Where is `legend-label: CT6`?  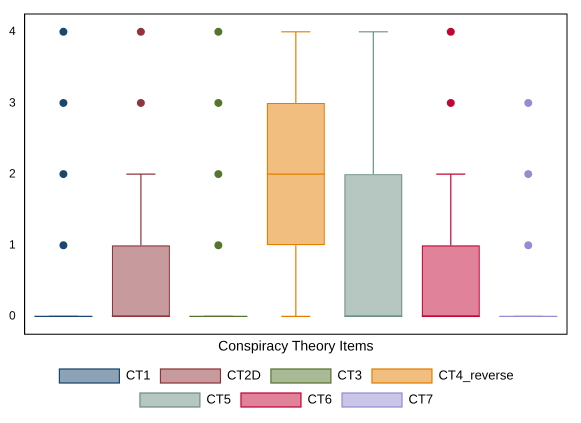 legend-label: CT6 is located at coordinates (319, 399).